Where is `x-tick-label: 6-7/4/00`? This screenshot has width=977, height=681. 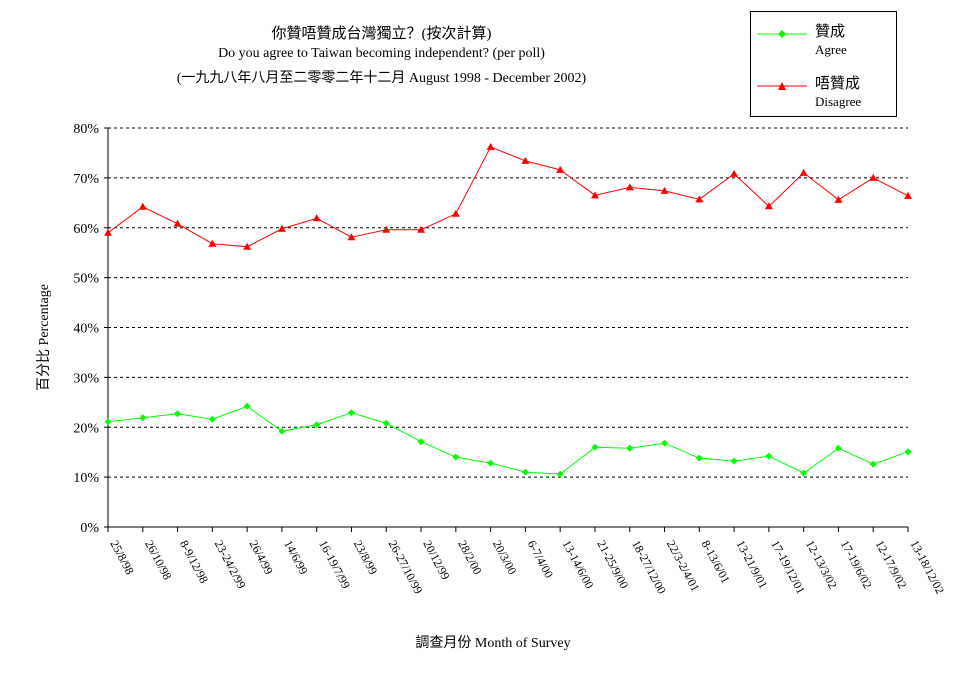
x-tick-label: 6-7/4/00 is located at coordinates (540, 559).